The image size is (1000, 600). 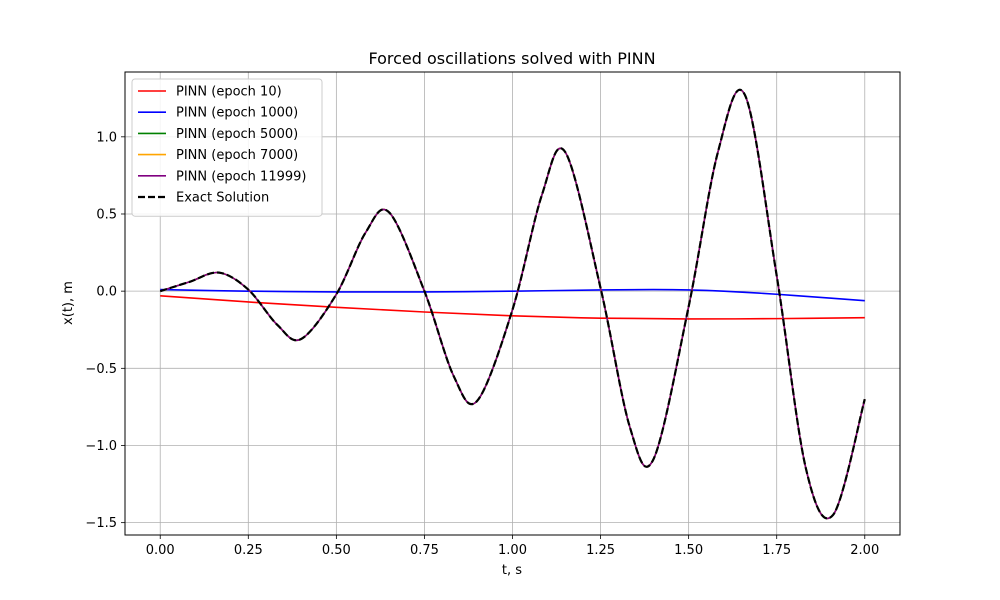 I want to click on x-tick-label: 2.00, so click(x=864, y=550).